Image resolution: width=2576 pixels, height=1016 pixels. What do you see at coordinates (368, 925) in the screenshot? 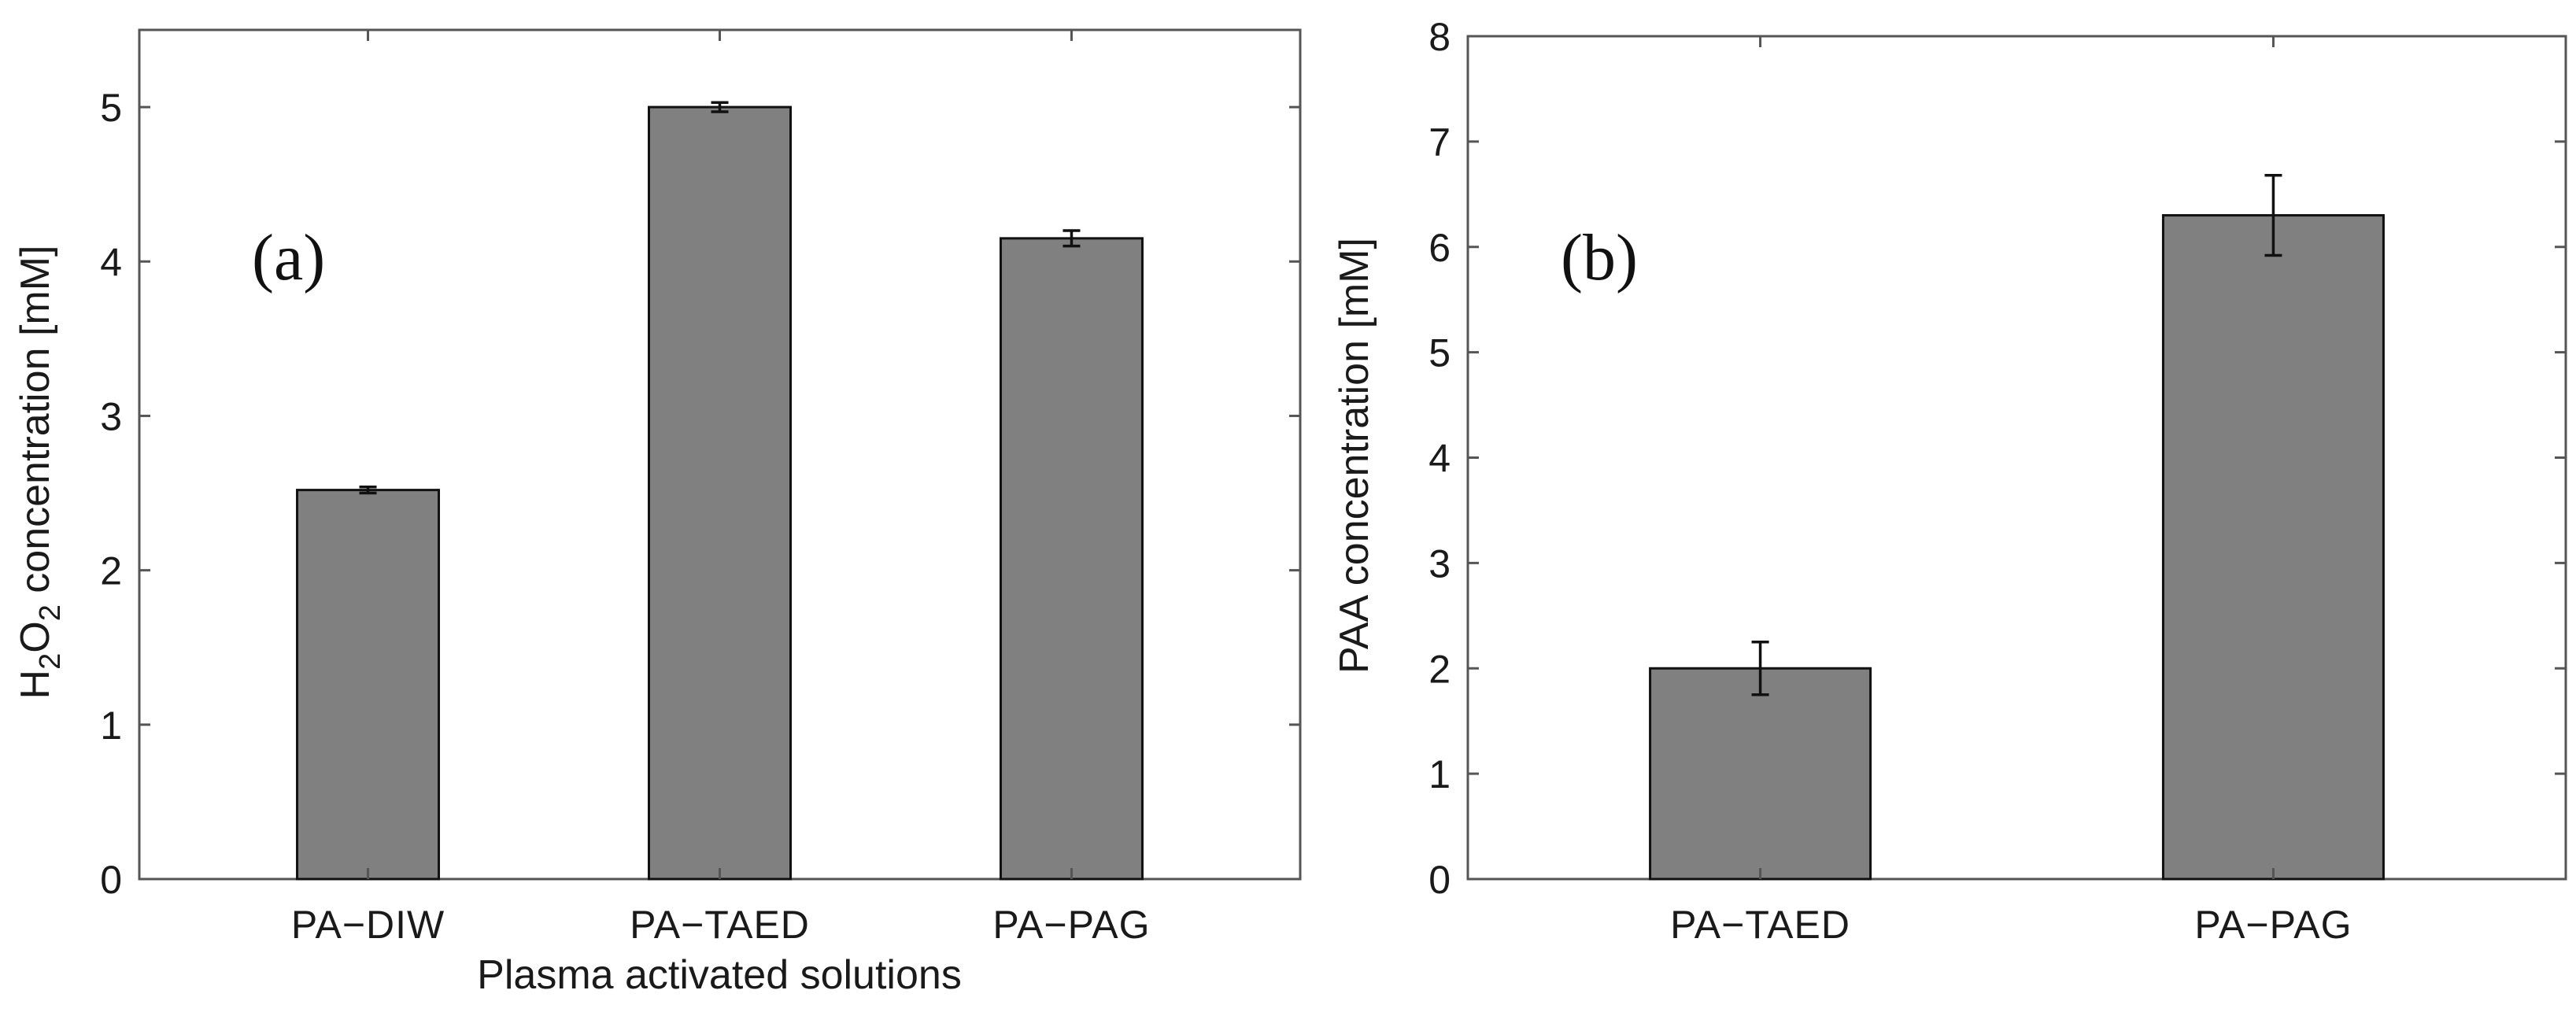
I see `panel-a-category-label: PA−DIW` at bounding box center [368, 925].